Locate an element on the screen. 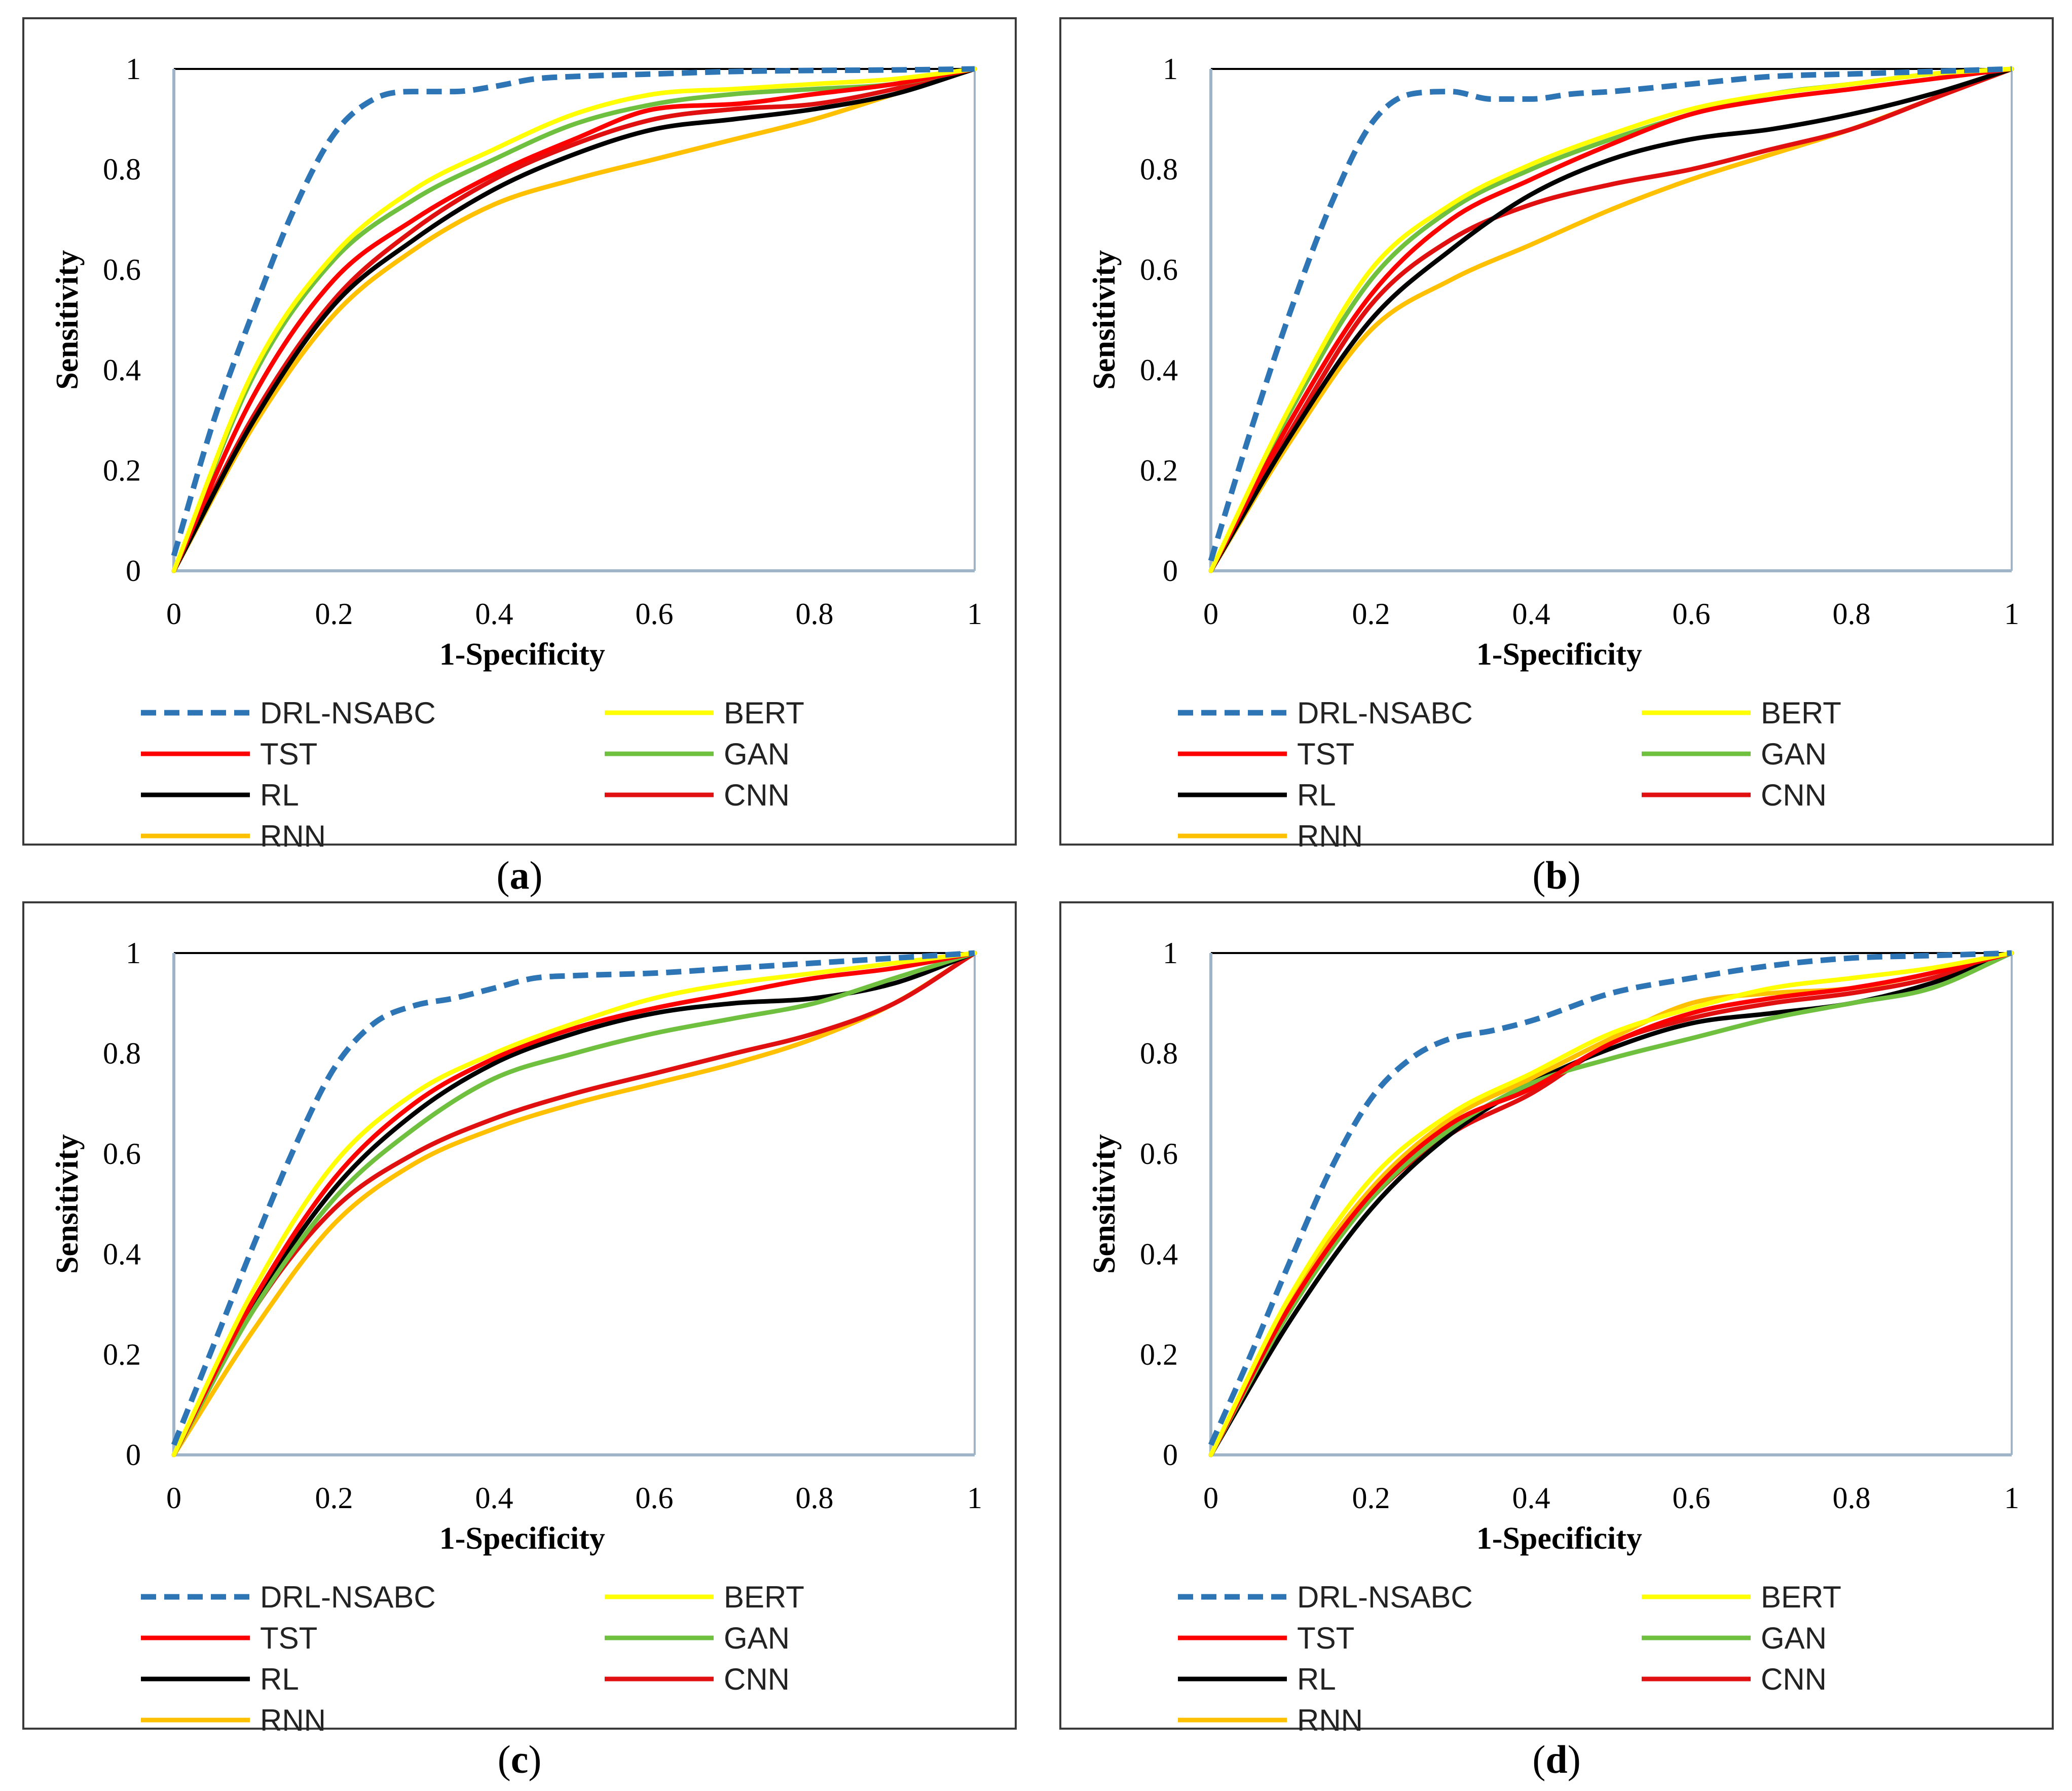 The height and width of the screenshot is (1791, 2072). caption-letter: a is located at coordinates (520, 875).